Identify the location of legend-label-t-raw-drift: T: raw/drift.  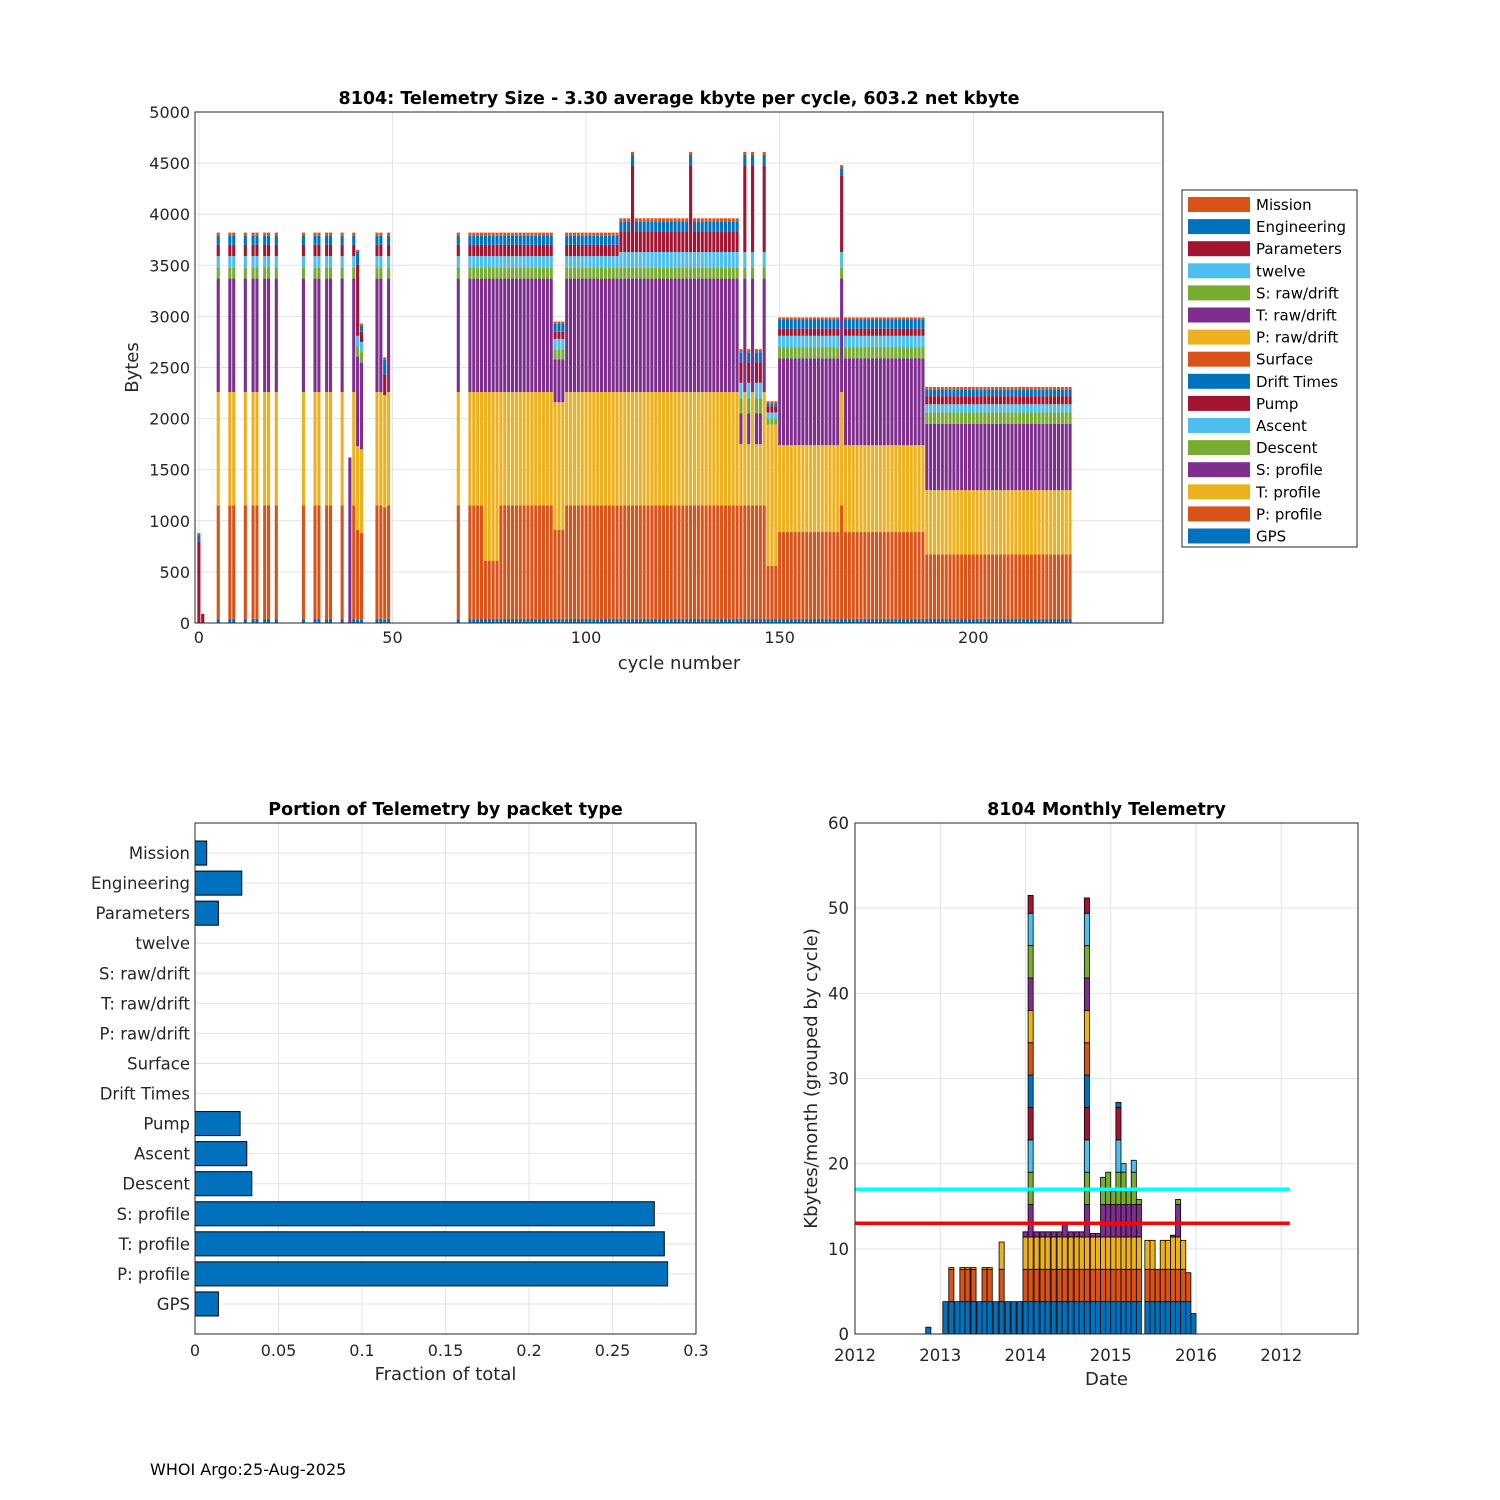
(1296, 316).